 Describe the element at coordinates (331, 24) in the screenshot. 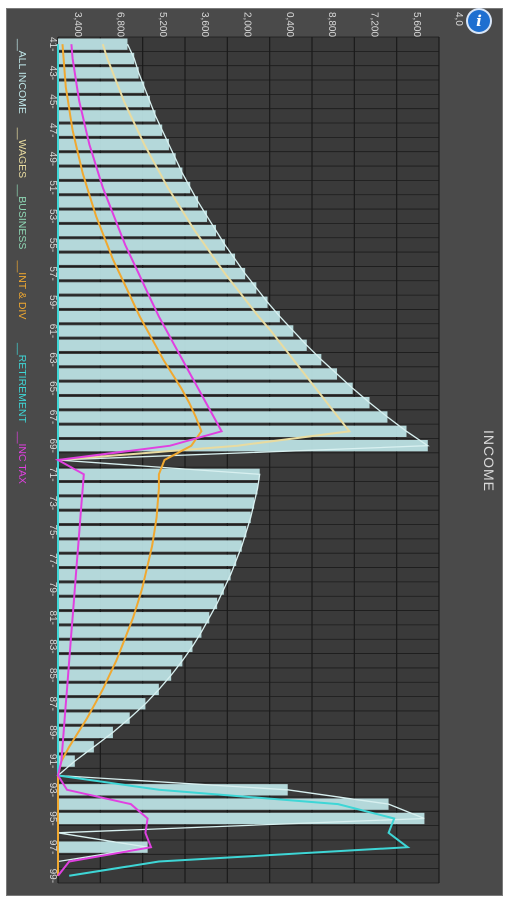

I see `value-tick-label: 8,800` at that location.